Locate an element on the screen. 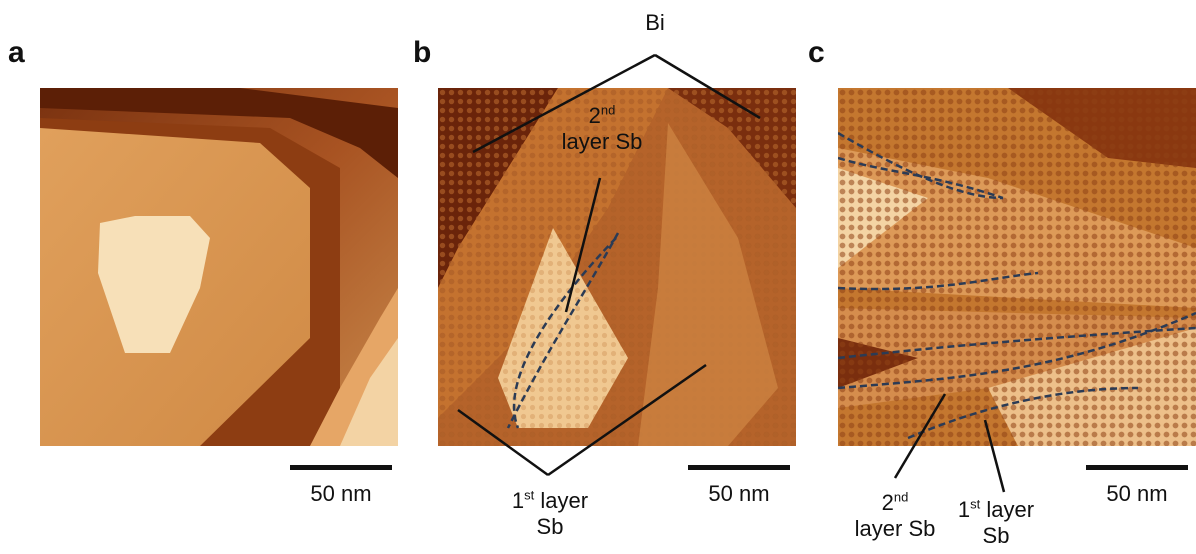 The width and height of the screenshot is (1196, 554). label-b-second-layer: 2nd layer Sb is located at coordinates (602, 128).